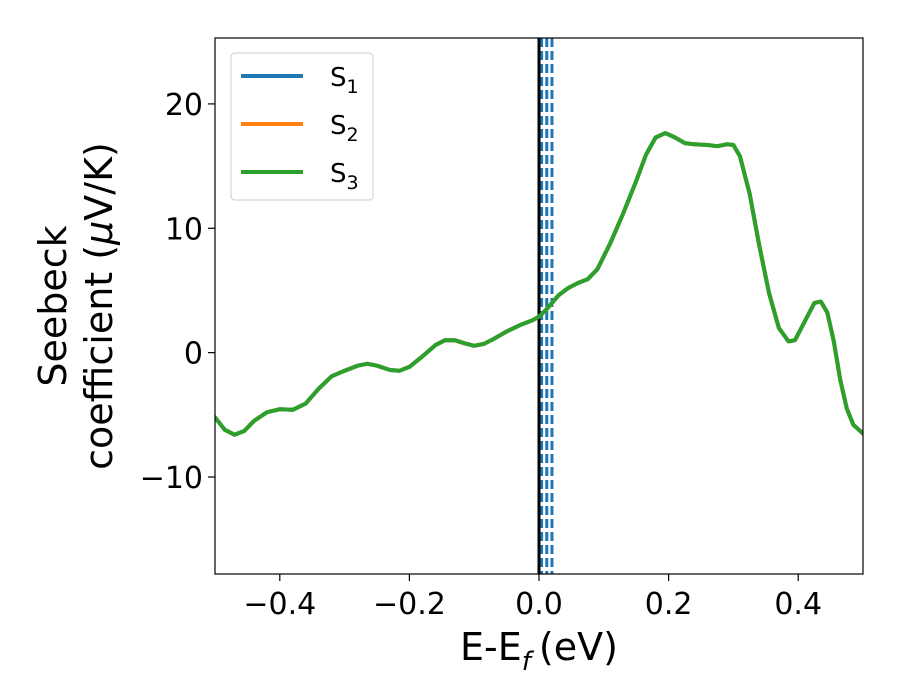  I want to click on legend-label-s3: S3, so click(344, 176).